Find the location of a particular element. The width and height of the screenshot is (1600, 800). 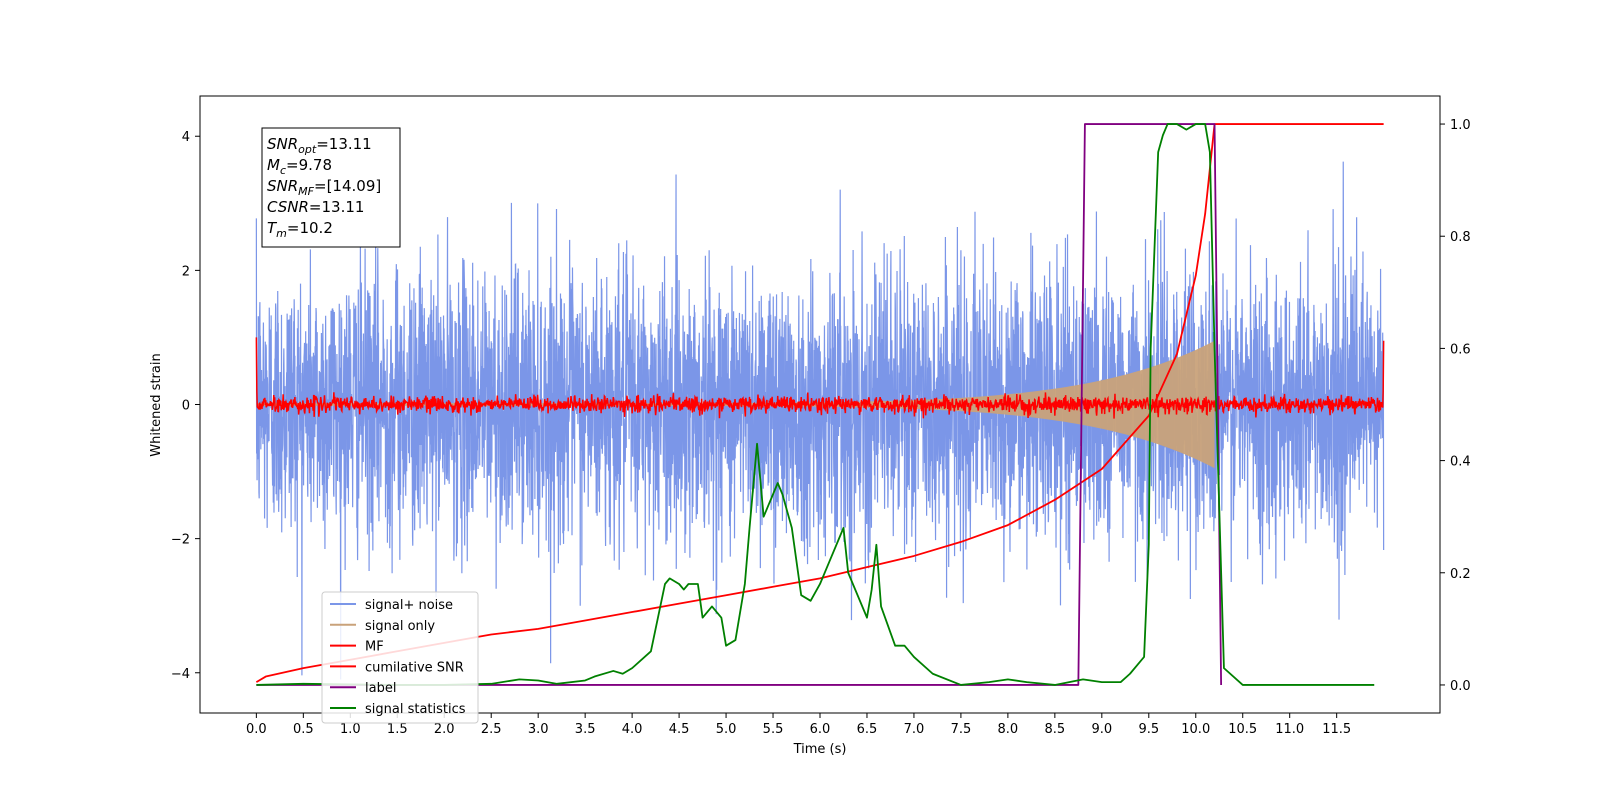

y-left-tick-label: 4 is located at coordinates (186, 137).